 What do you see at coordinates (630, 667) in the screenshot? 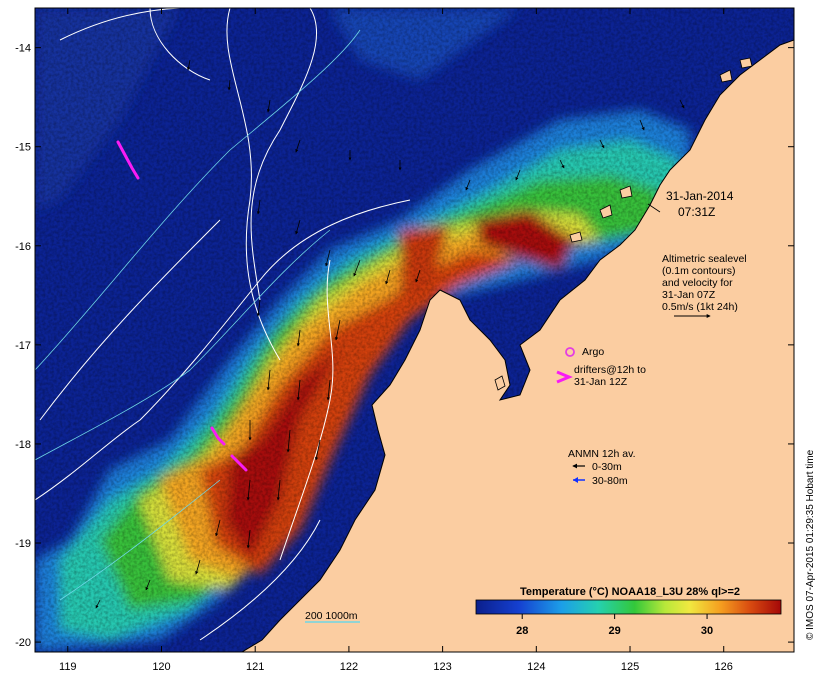
I see `x-tick-label: 125` at bounding box center [630, 667].